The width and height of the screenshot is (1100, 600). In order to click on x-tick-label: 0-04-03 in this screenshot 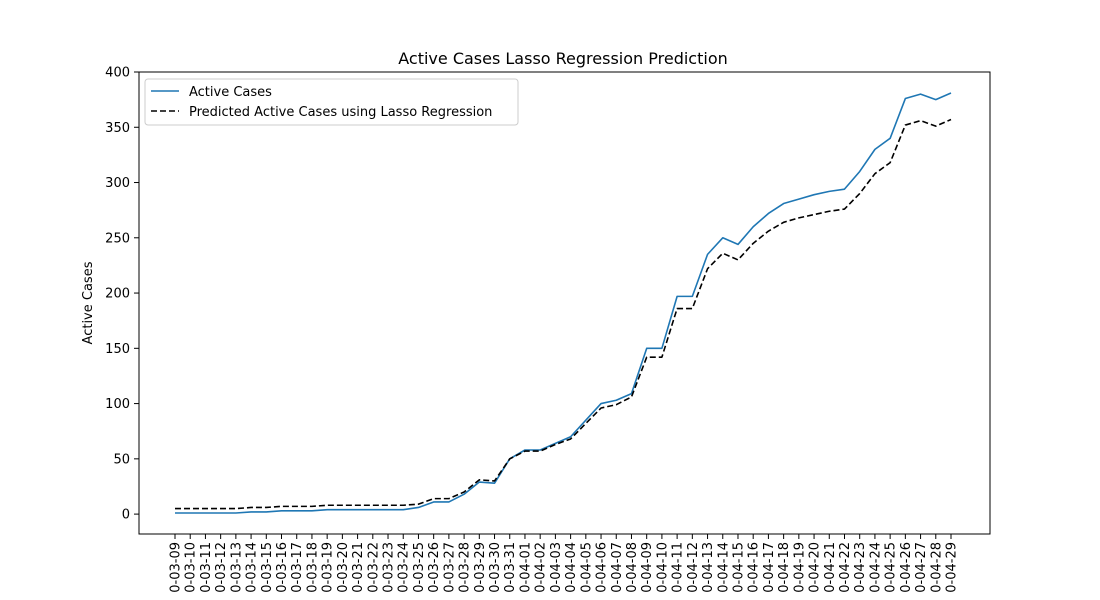, I will do `click(556, 567)`.